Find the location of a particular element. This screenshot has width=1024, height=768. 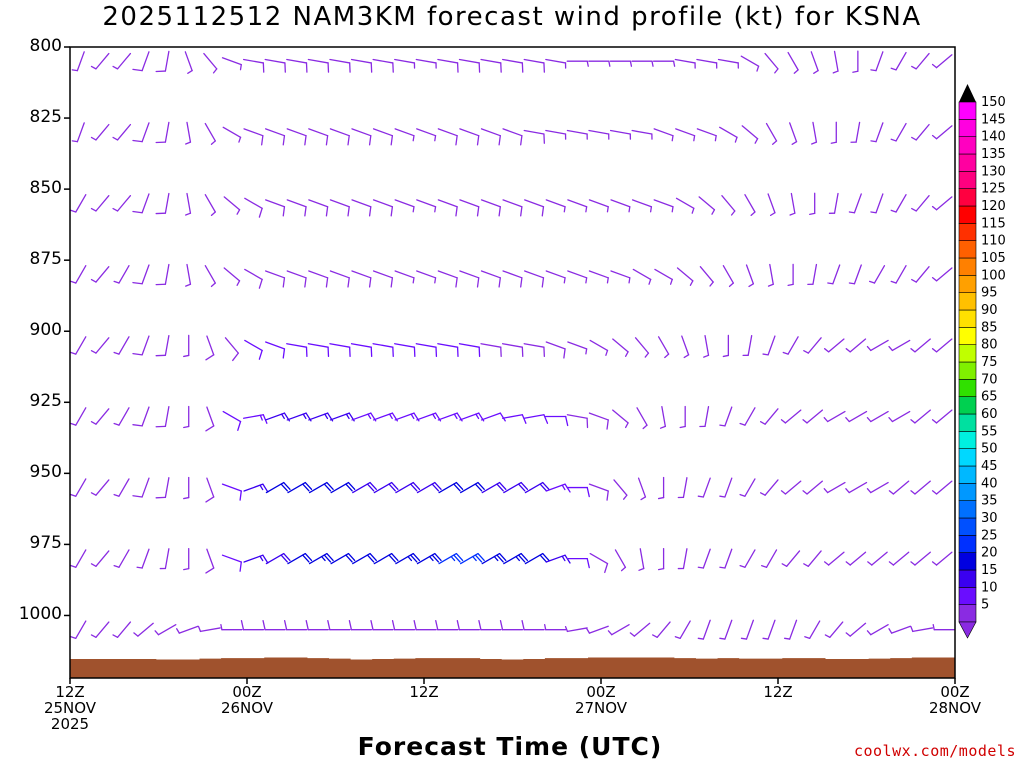

legend-label: 140 is located at coordinates (993, 137).